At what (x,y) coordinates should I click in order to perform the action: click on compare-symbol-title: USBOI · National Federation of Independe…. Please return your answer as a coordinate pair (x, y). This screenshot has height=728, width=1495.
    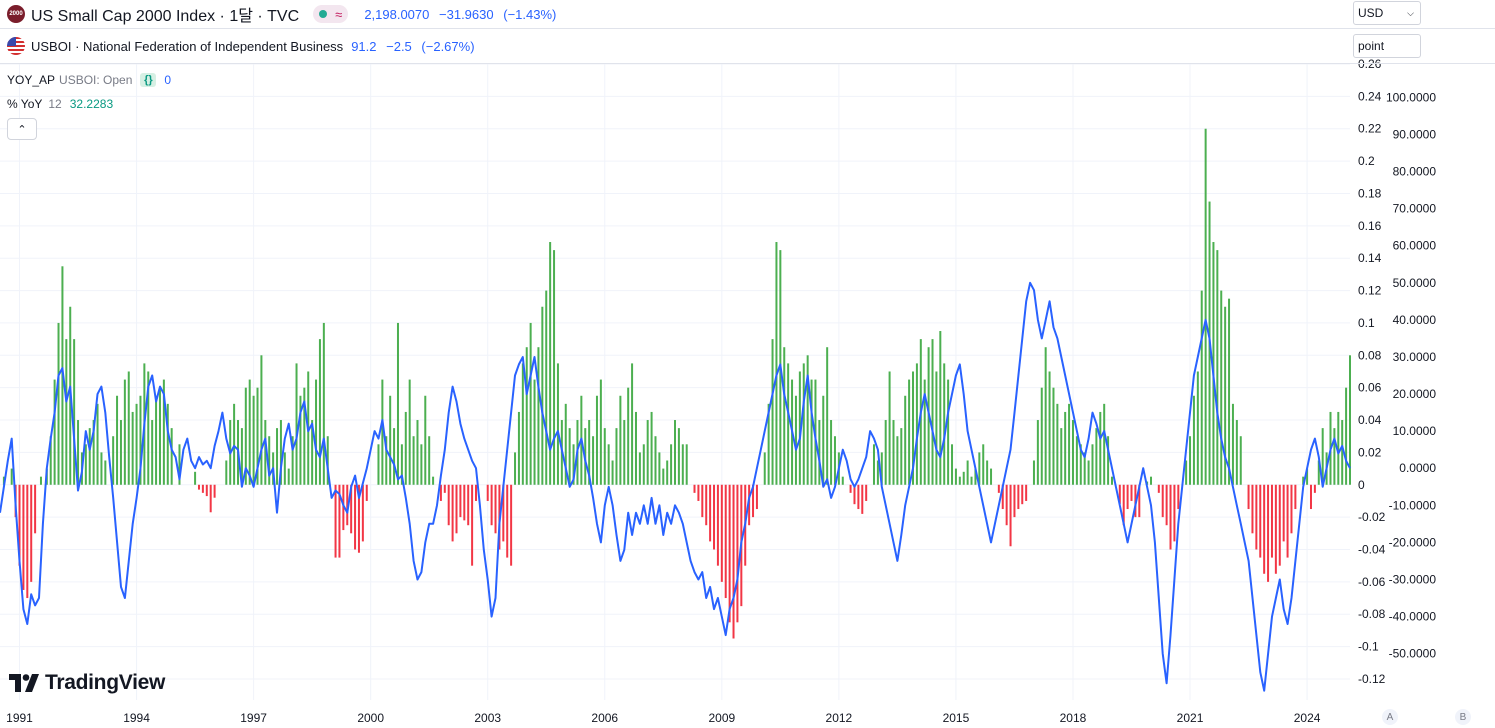
    Looking at the image, I should click on (187, 46).